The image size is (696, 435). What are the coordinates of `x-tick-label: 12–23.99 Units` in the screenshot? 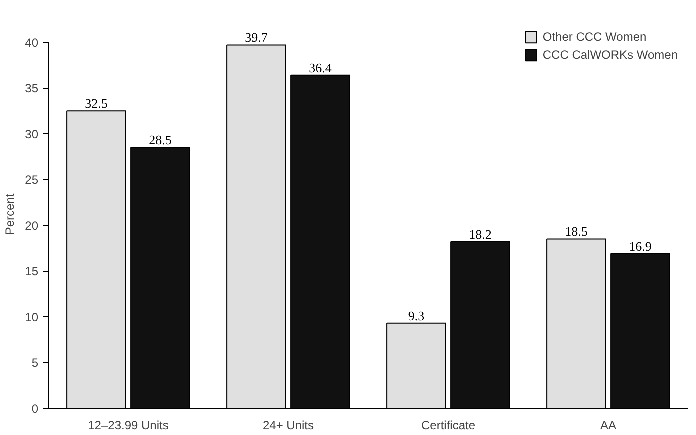 It's located at (128, 425).